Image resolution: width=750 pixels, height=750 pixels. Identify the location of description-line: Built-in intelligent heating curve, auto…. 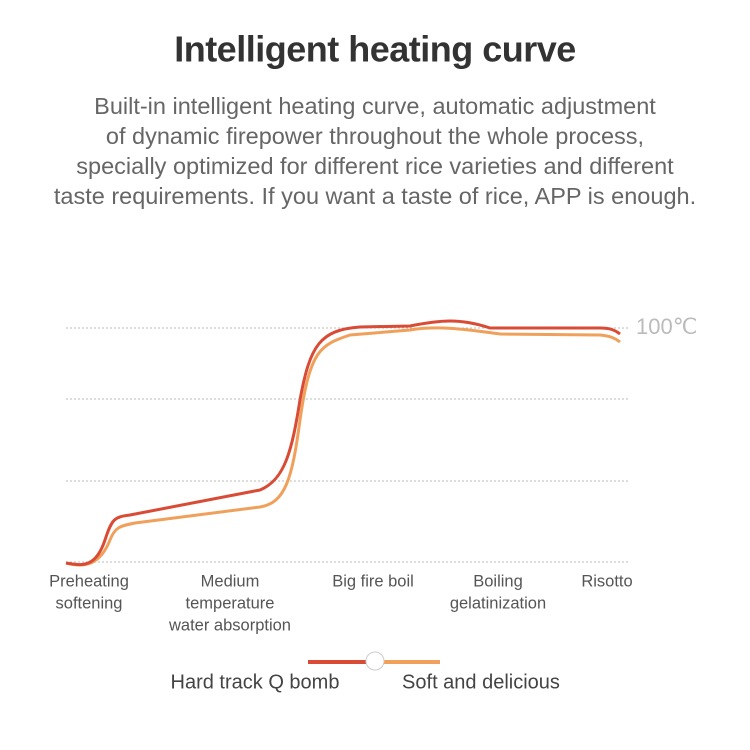
(375, 106).